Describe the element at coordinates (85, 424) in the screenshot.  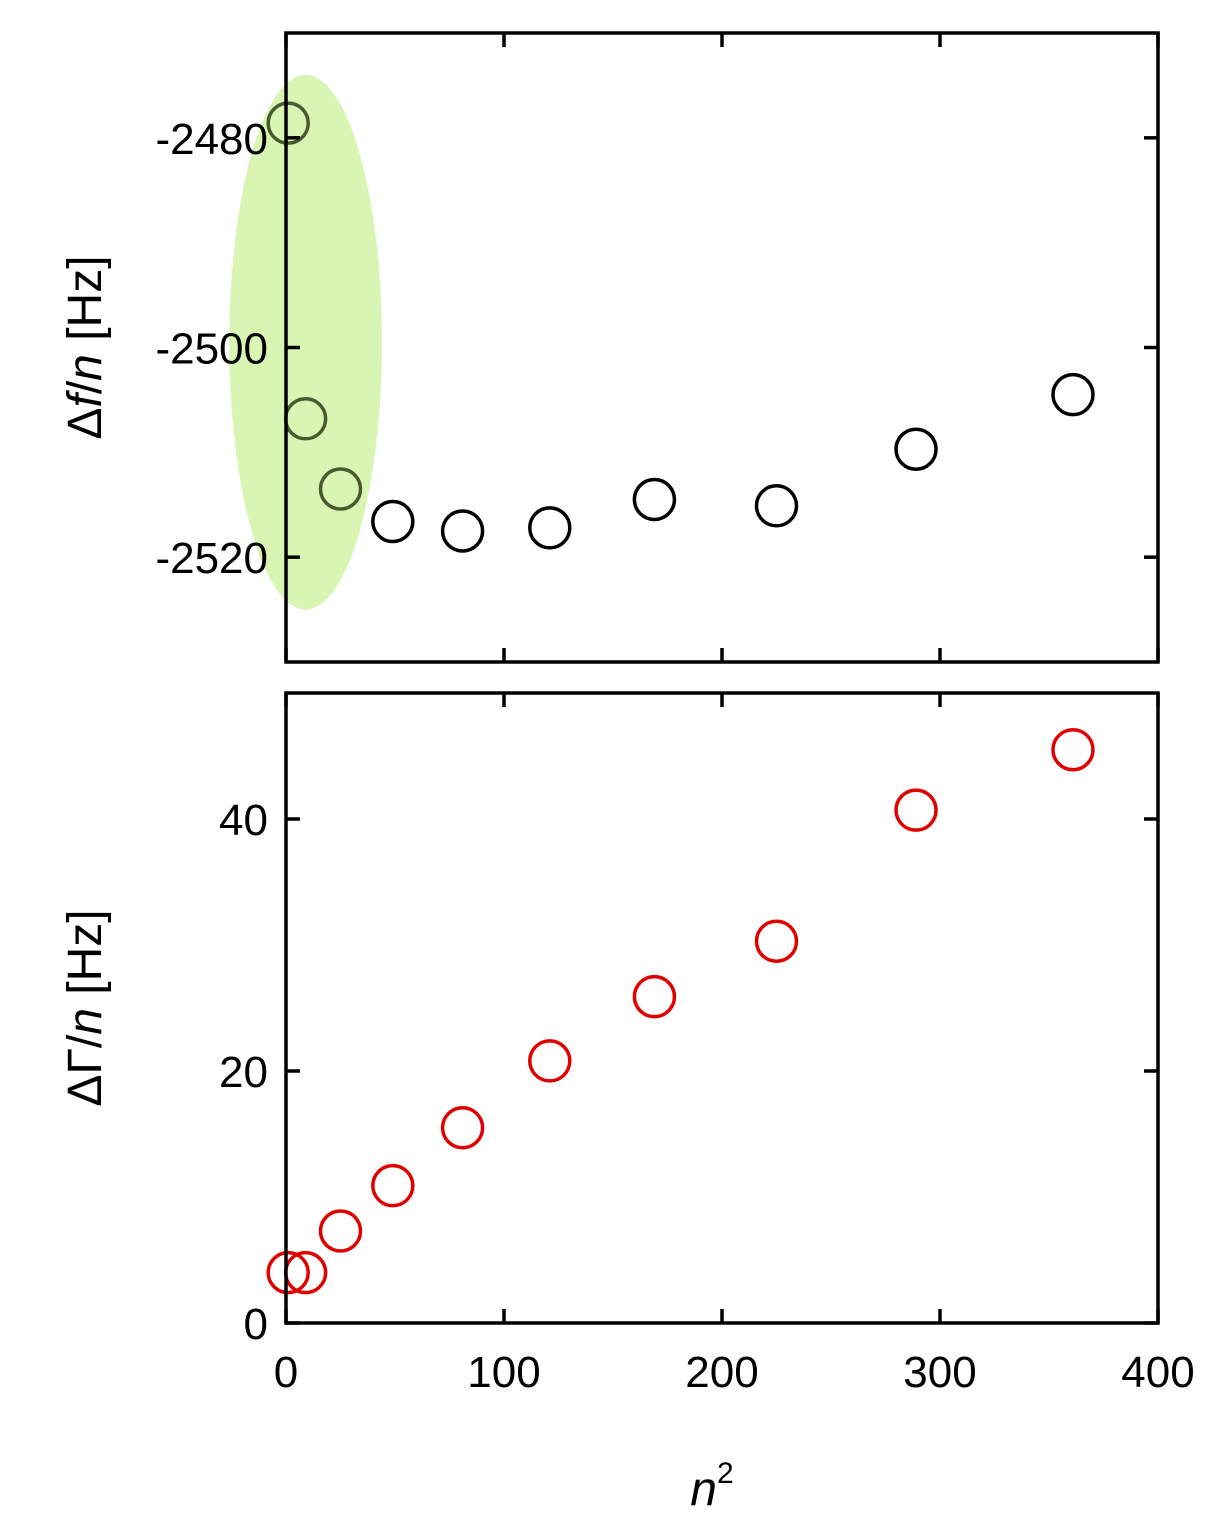
I see `top-ylabel-delta: Δ` at that location.